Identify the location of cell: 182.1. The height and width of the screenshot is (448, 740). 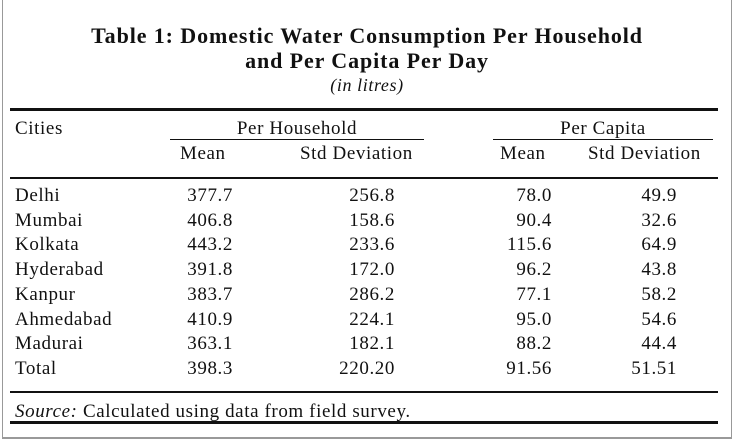
(372, 344).